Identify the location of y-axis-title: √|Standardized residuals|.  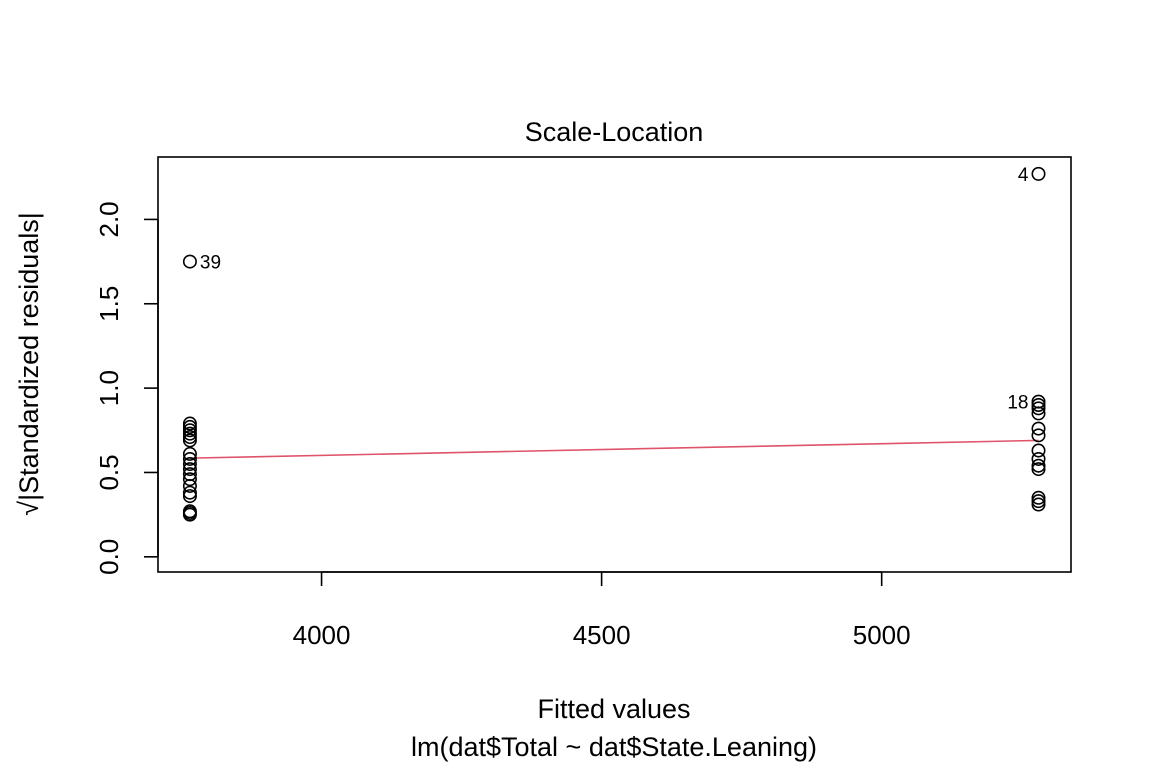
(29, 364).